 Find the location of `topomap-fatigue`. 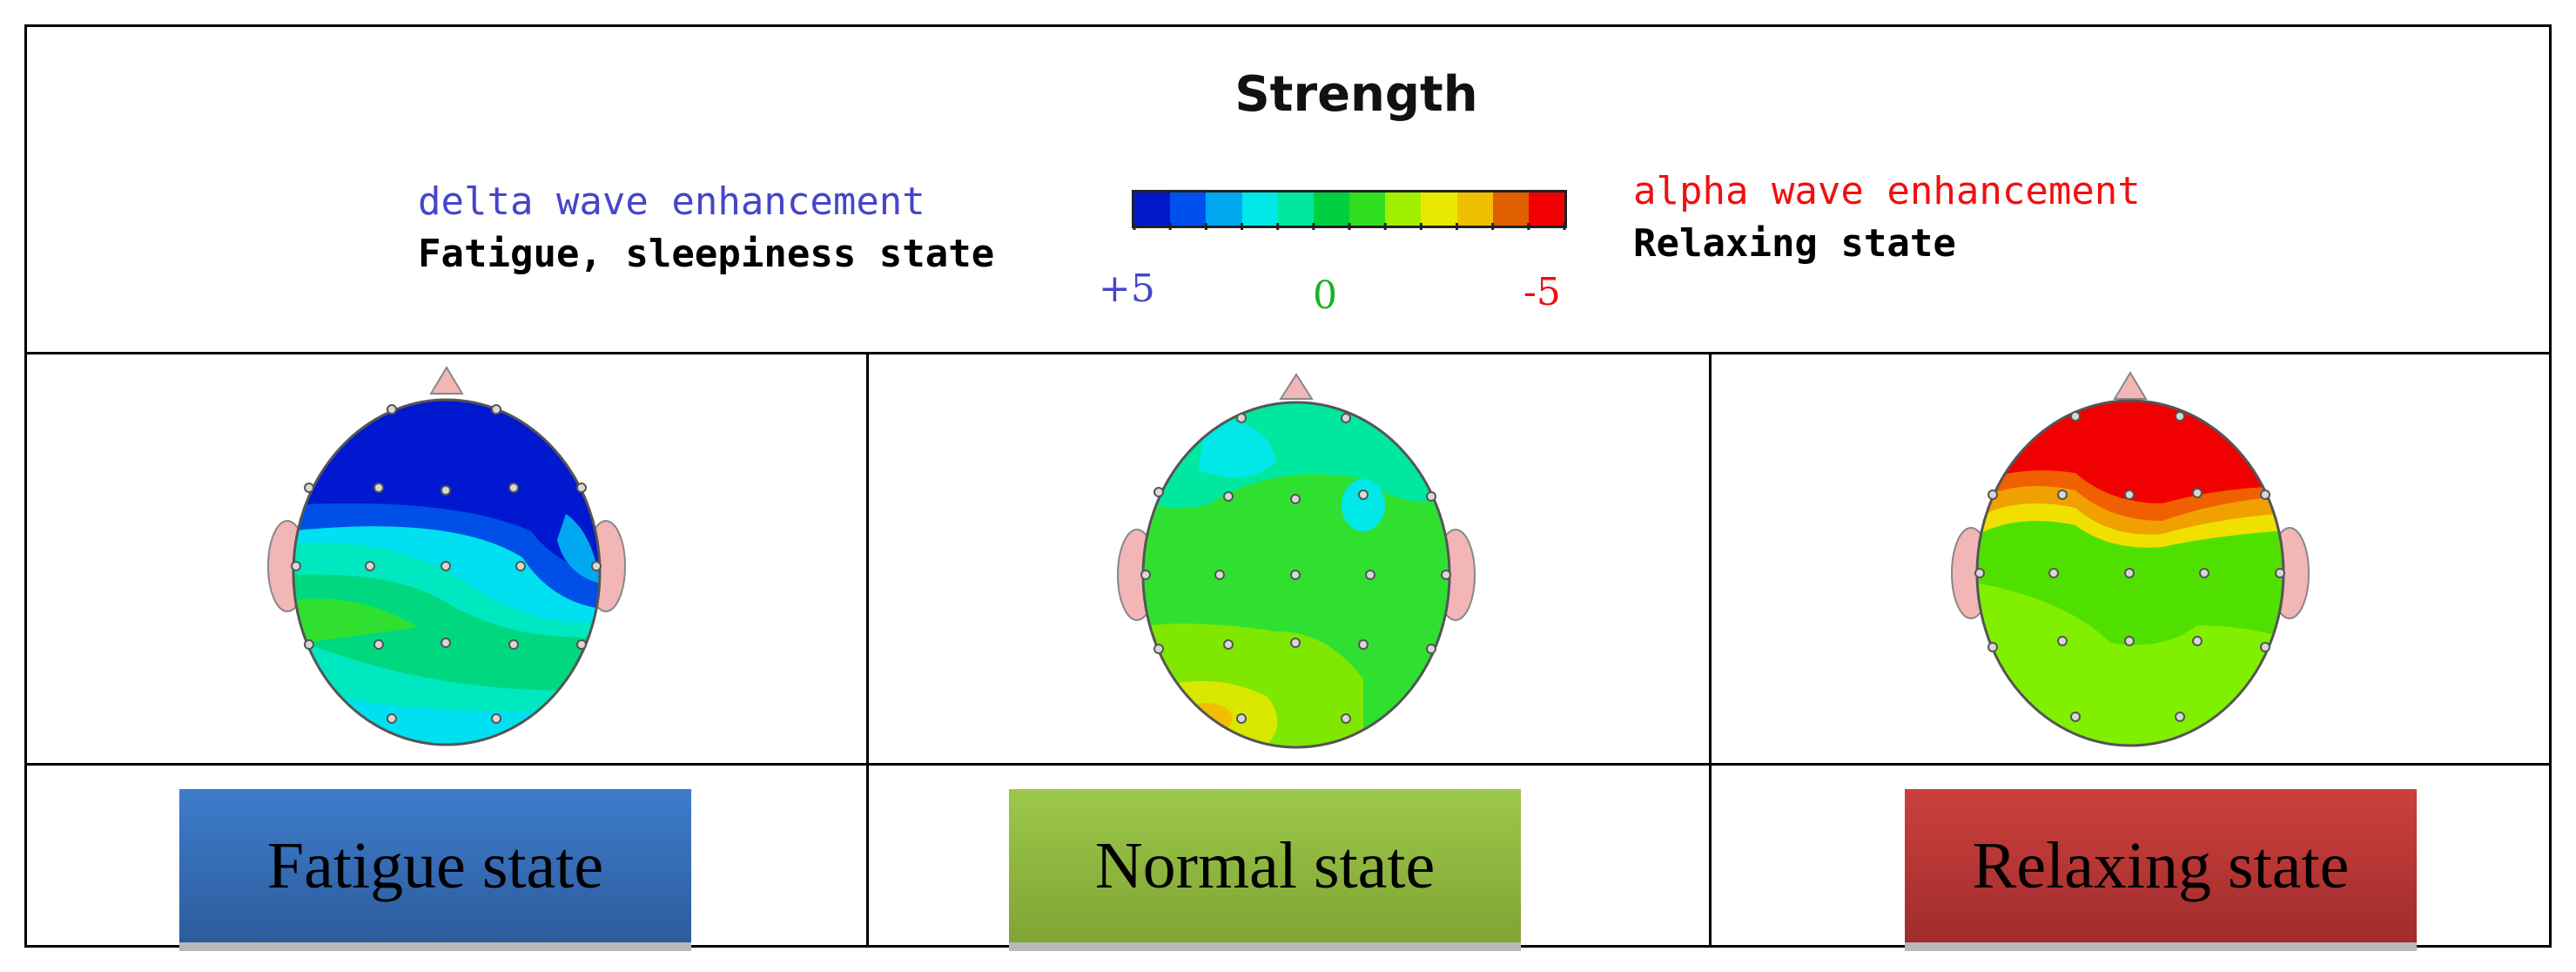

topomap-fatigue is located at coordinates (446, 556).